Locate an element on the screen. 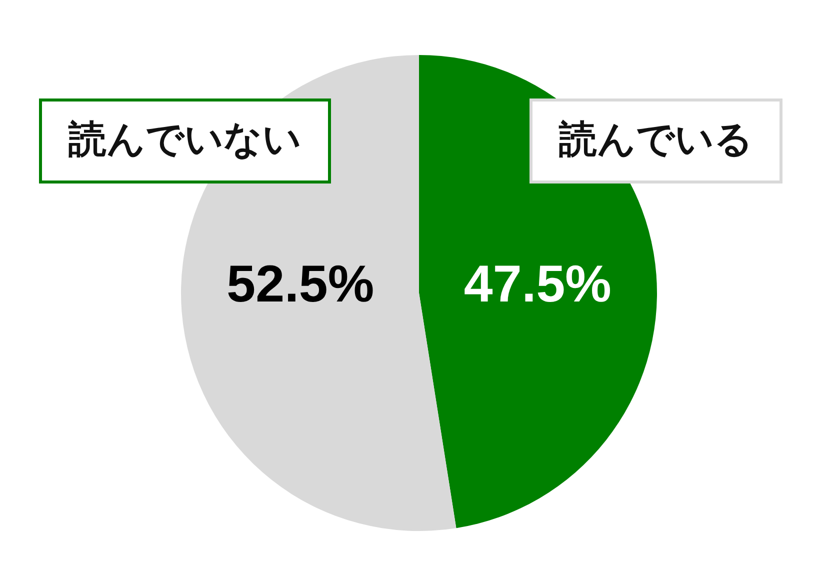 This screenshot has width=820, height=580. data-label: 47.5% is located at coordinates (538, 284).